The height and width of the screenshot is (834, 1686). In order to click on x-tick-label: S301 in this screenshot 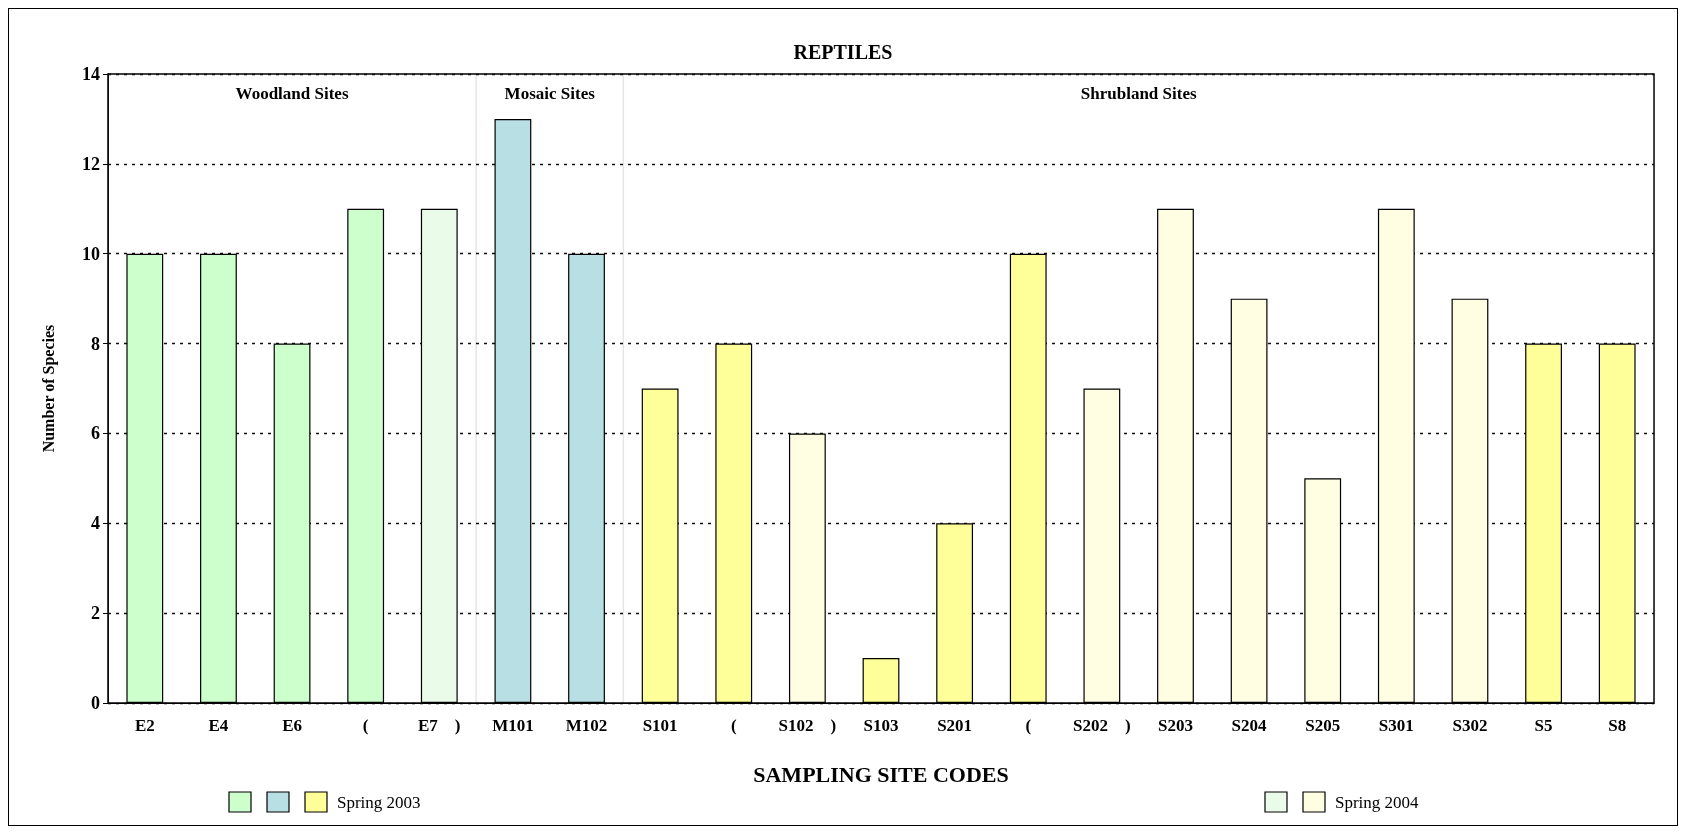, I will do `click(1396, 725)`.